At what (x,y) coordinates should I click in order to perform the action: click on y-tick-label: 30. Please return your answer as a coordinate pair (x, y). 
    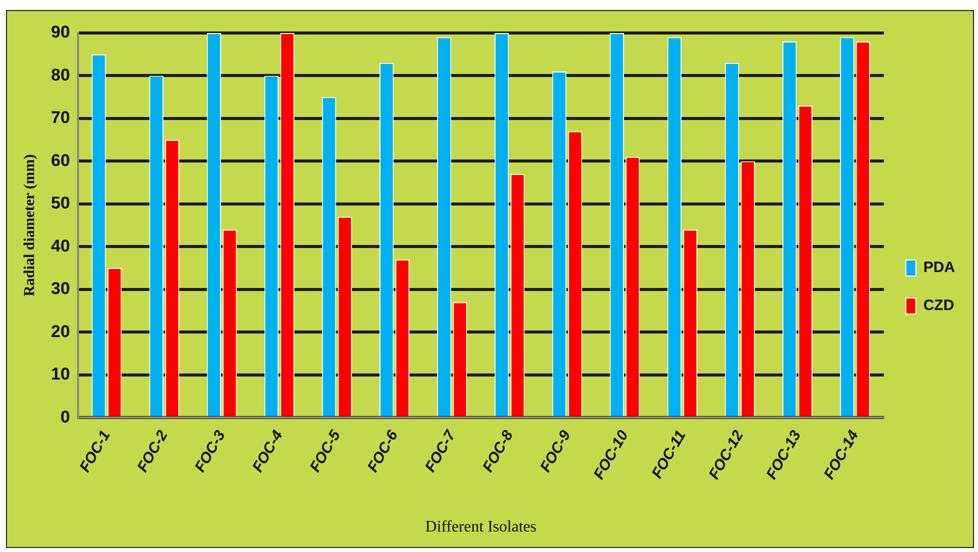
    Looking at the image, I should click on (60, 288).